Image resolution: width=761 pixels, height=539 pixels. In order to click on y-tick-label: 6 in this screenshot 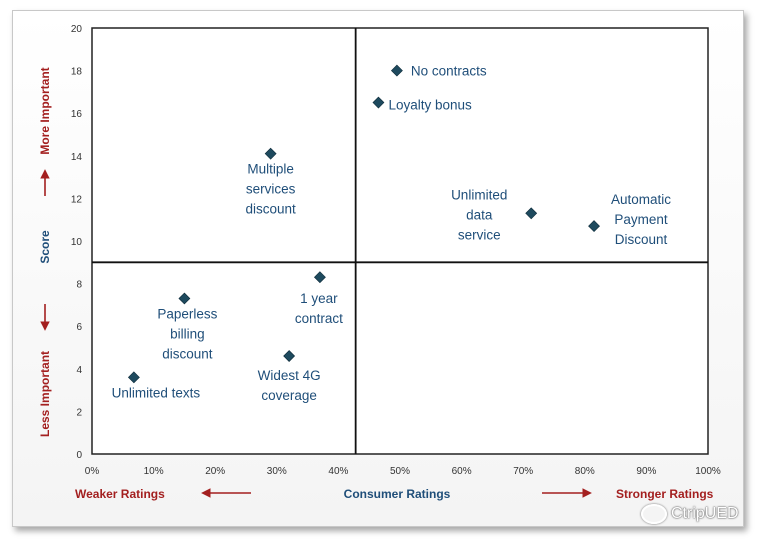, I will do `click(79, 327)`.